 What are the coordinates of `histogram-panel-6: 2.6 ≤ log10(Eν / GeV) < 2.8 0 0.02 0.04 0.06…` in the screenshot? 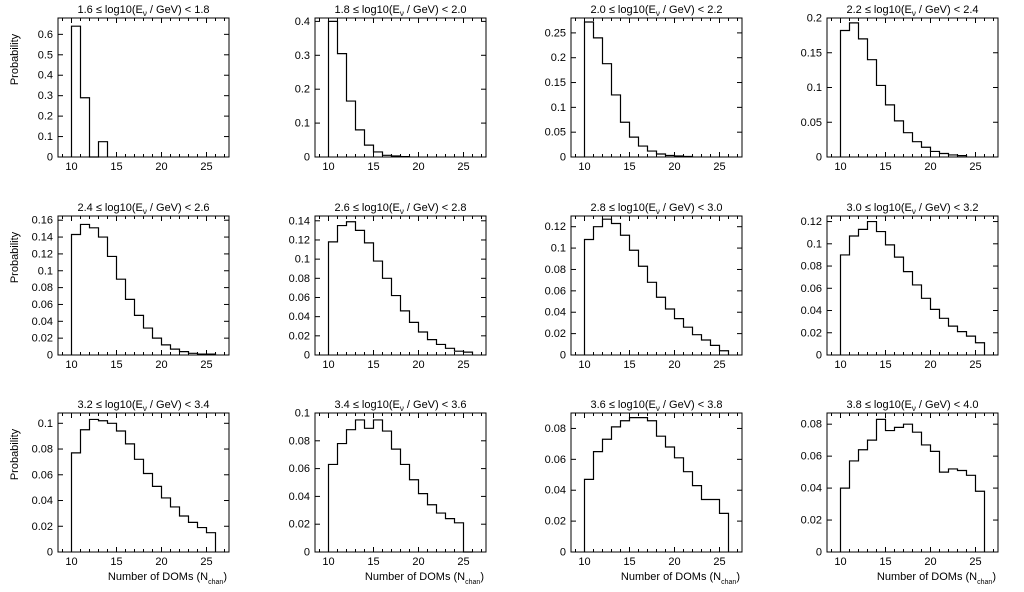 It's located at (388, 286).